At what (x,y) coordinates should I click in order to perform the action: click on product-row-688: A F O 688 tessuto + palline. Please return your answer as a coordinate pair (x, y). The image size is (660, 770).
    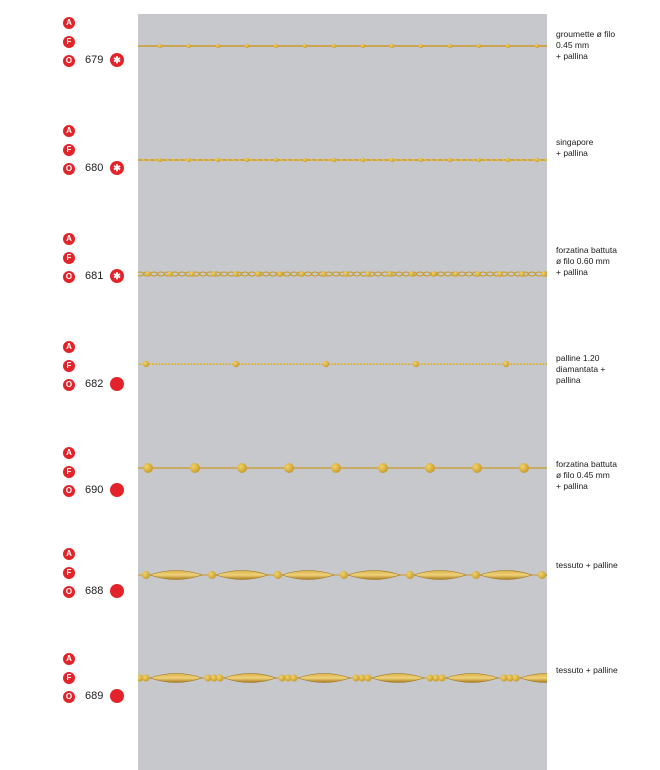
    Looking at the image, I should click on (330, 577).